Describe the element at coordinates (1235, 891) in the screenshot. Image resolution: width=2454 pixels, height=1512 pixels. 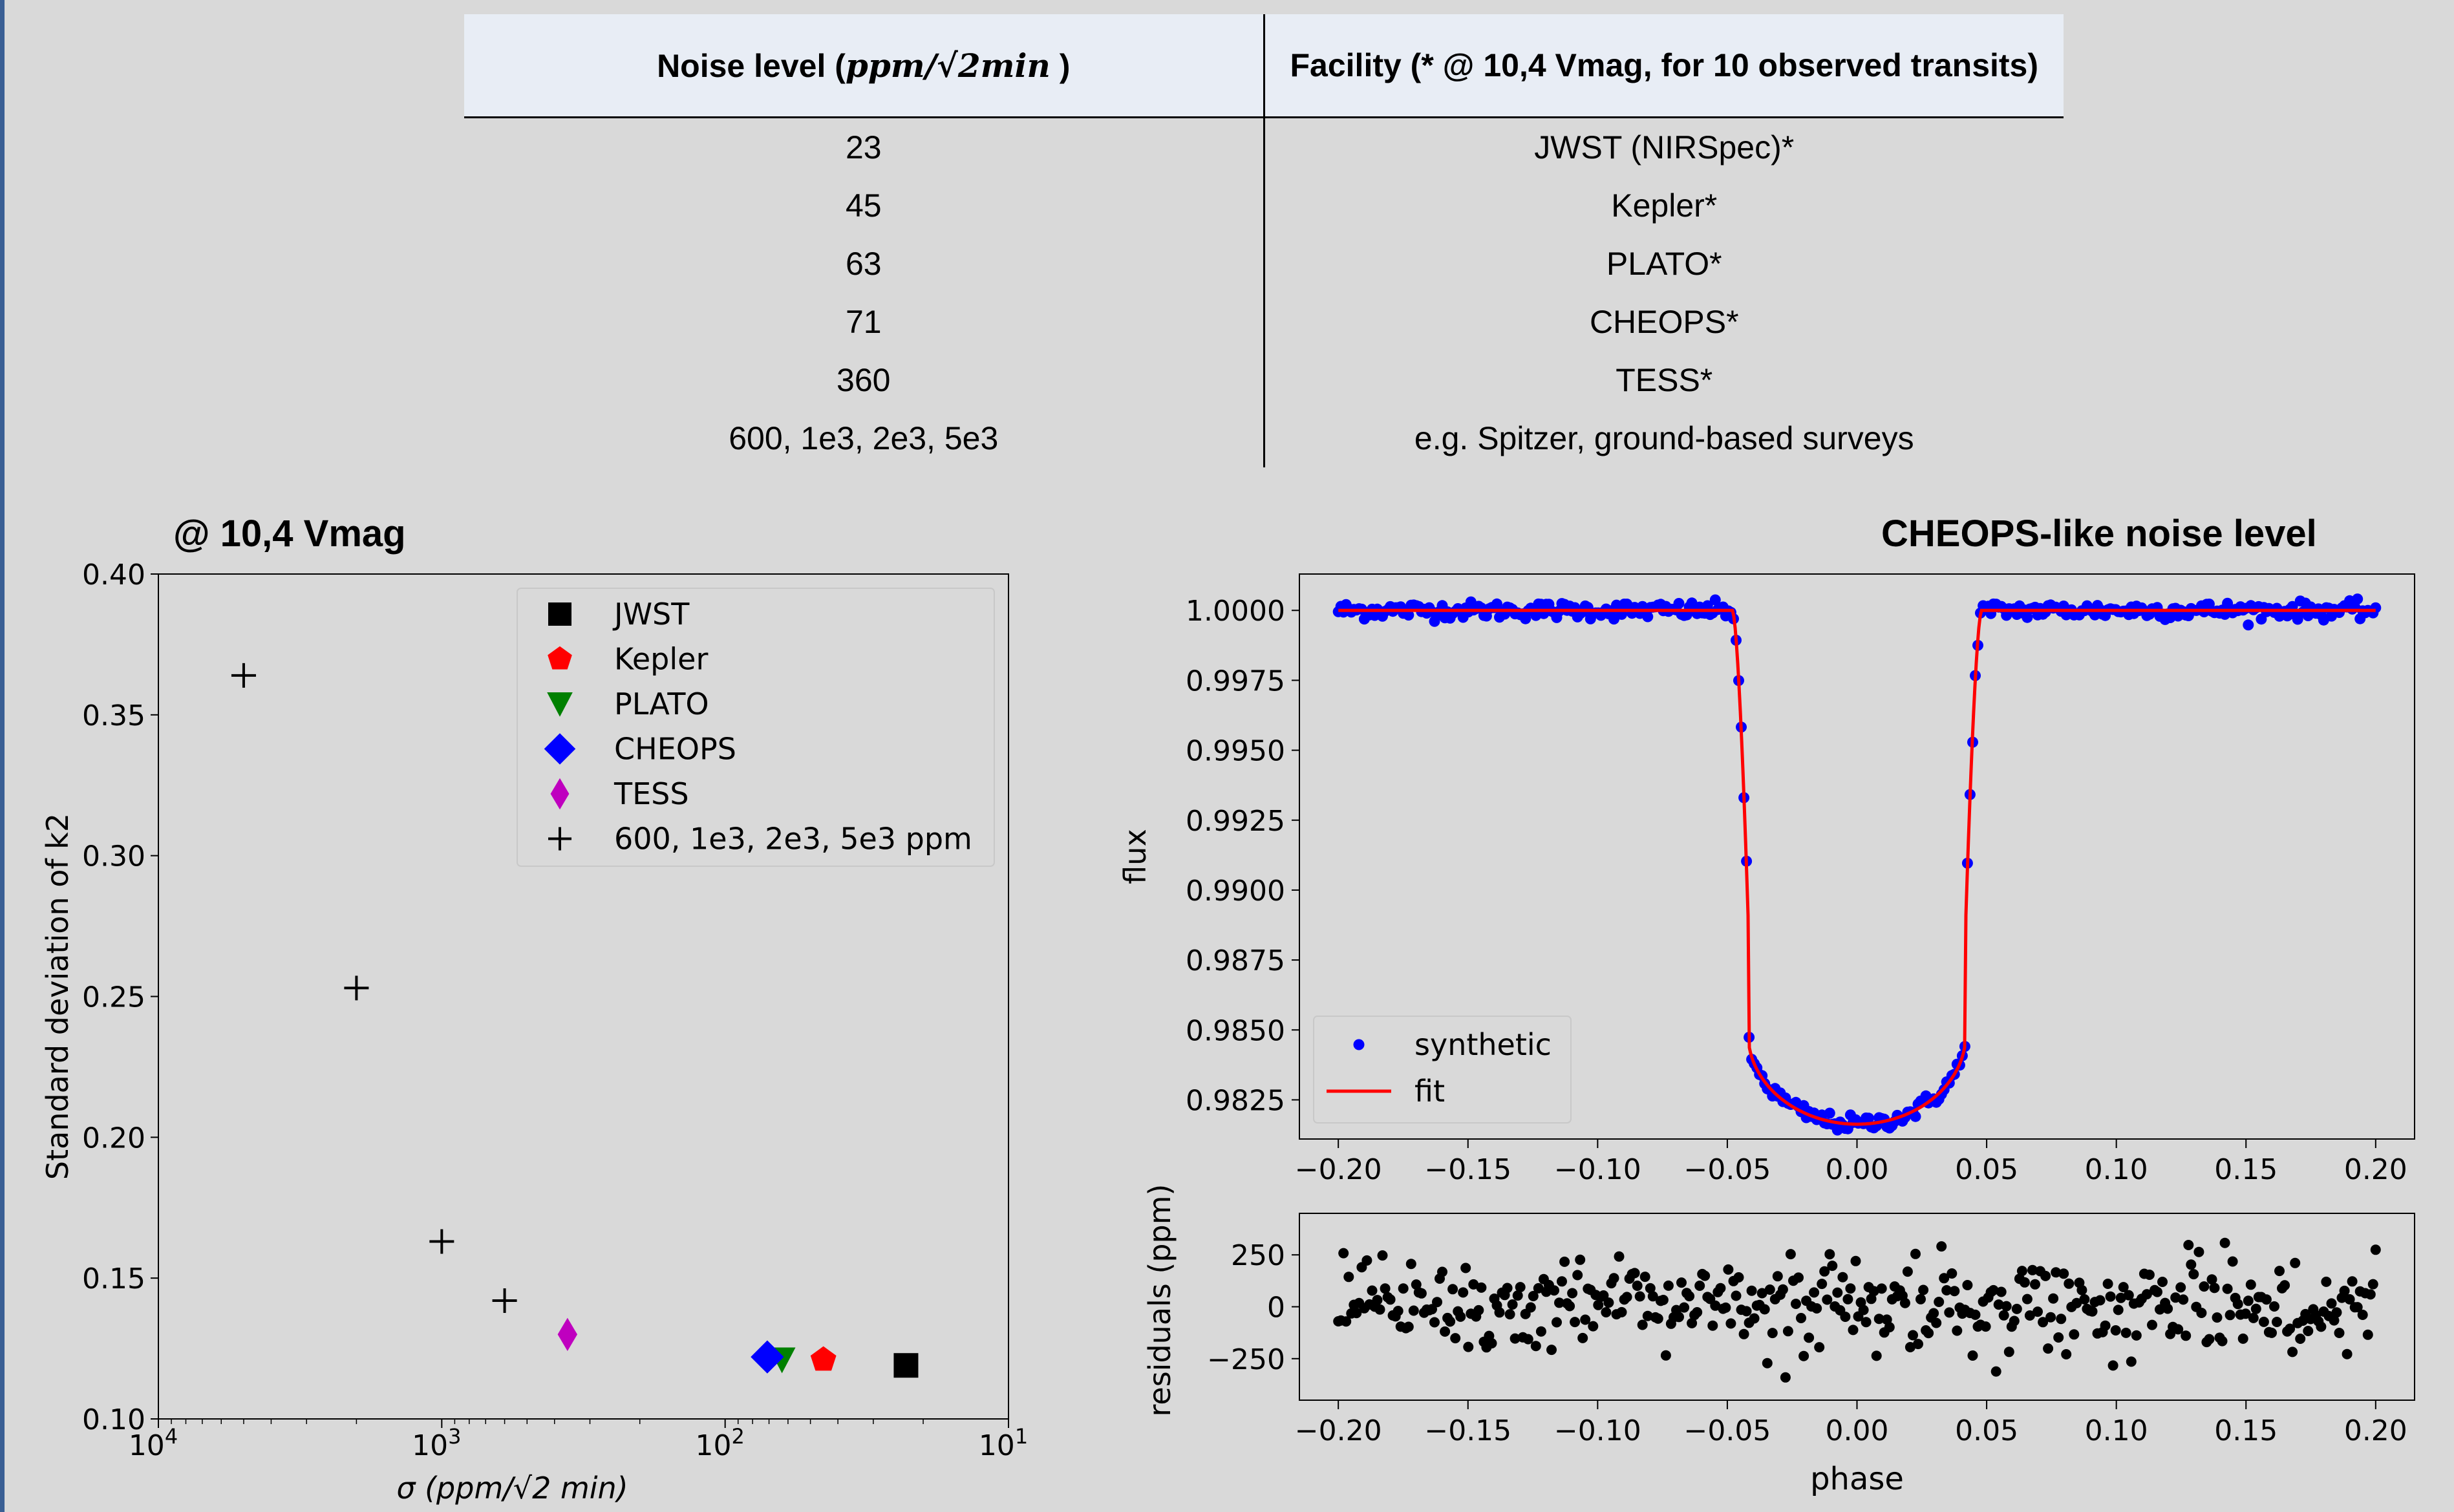
I see `y-tick-label: 0.9900` at that location.